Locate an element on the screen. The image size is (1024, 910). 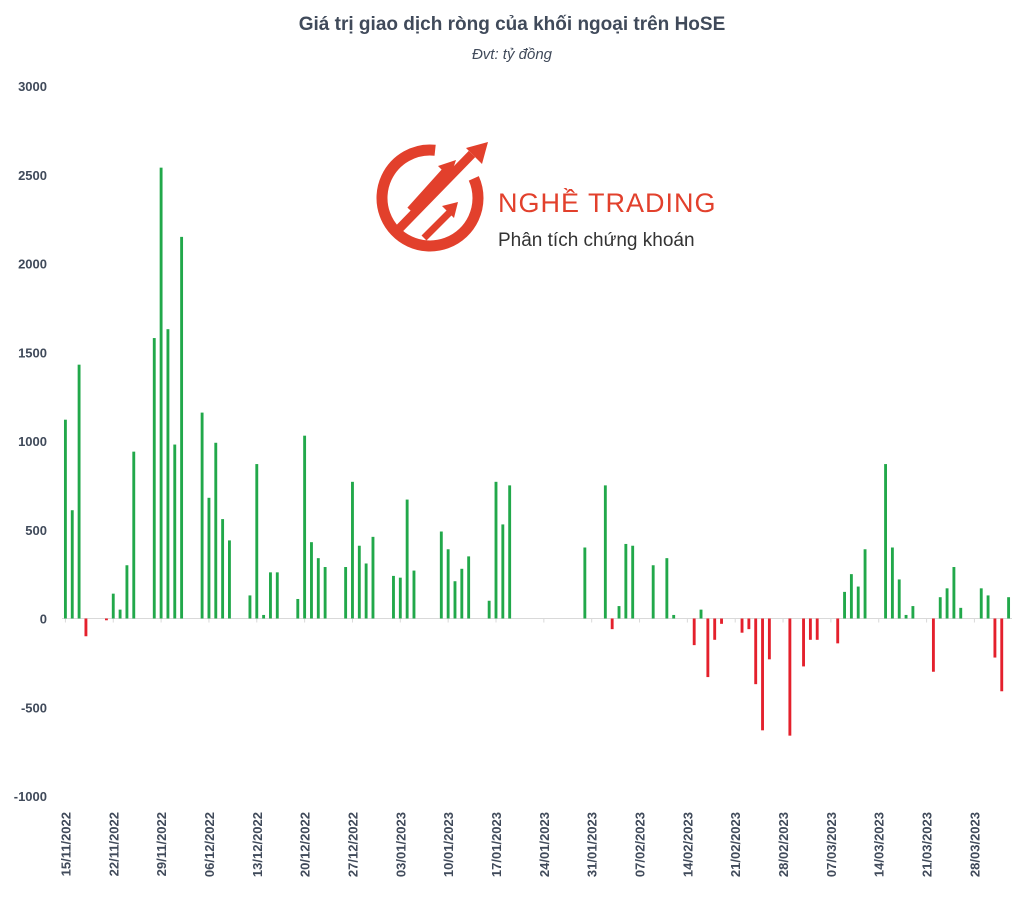
x-tick-label: 24/01/2023 is located at coordinates (544, 844).